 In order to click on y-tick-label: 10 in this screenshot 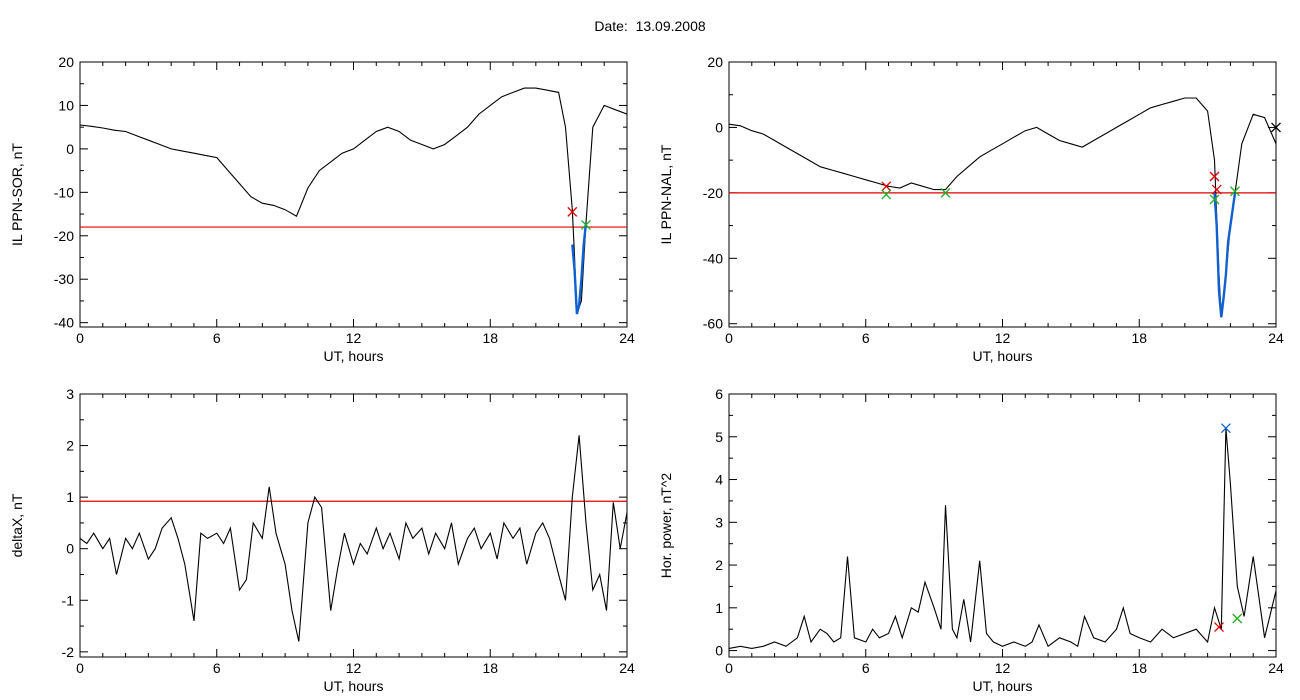, I will do `click(66, 105)`.